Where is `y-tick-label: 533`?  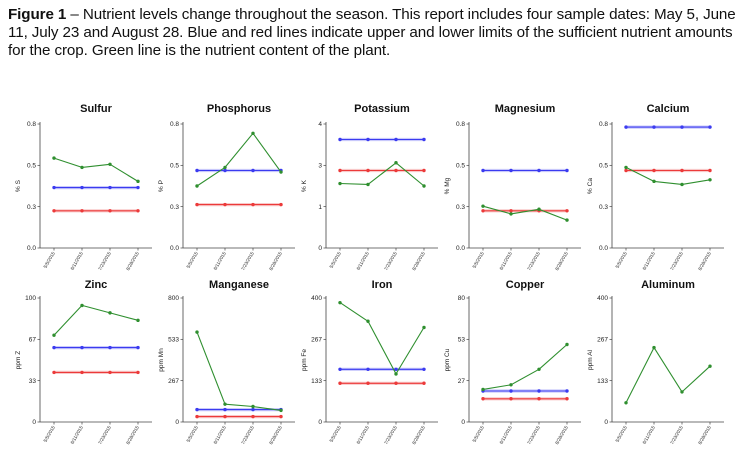 y-tick-label: 533 is located at coordinates (173, 340).